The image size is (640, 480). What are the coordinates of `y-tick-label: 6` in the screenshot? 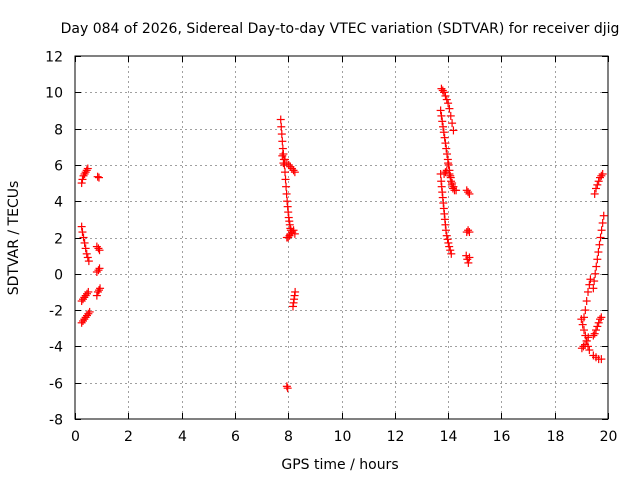 It's located at (58, 167).